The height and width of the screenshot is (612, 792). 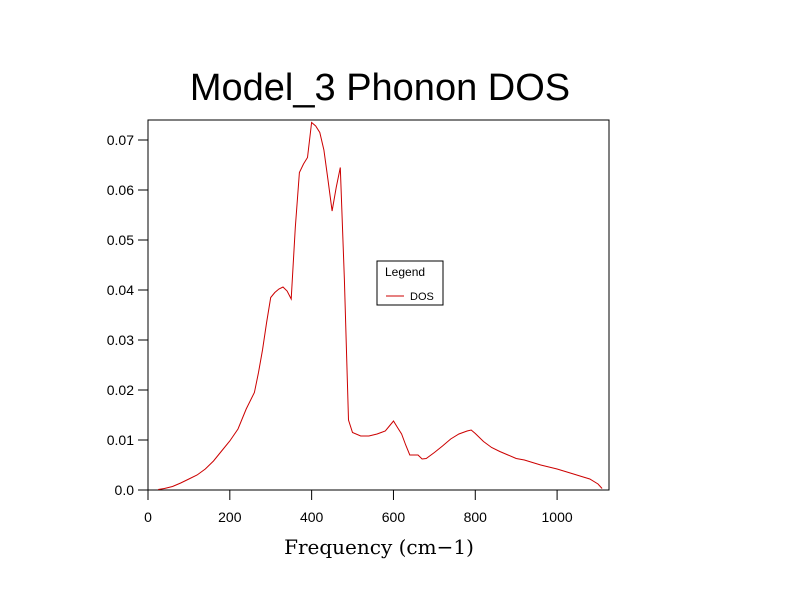 I want to click on y-tick-label: 0.05, so click(x=120, y=240).